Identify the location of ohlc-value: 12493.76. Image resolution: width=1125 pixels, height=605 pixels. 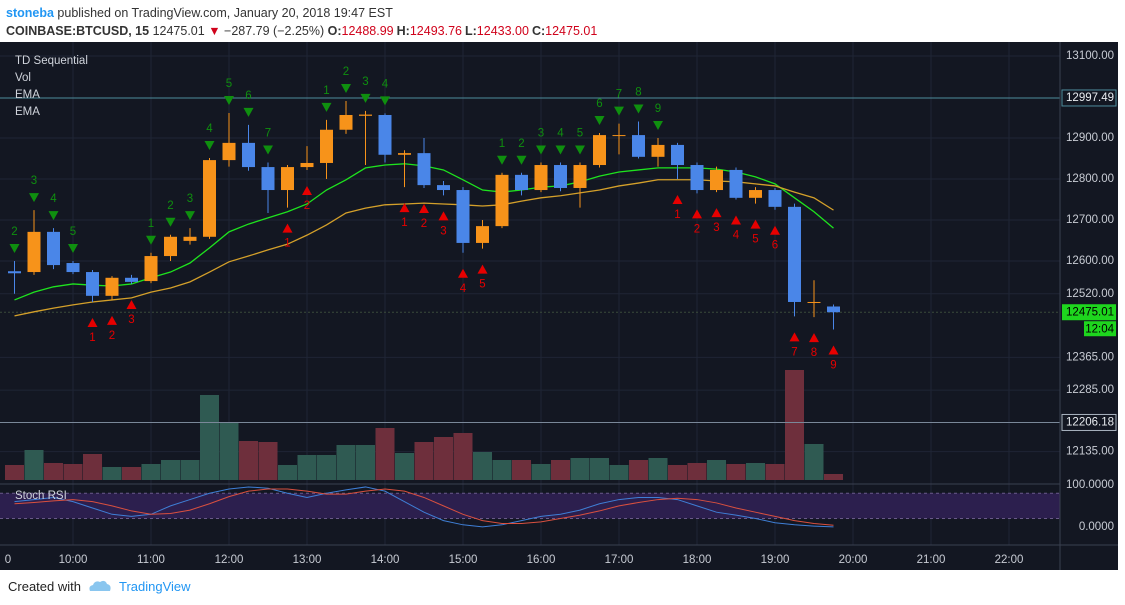
(435, 31).